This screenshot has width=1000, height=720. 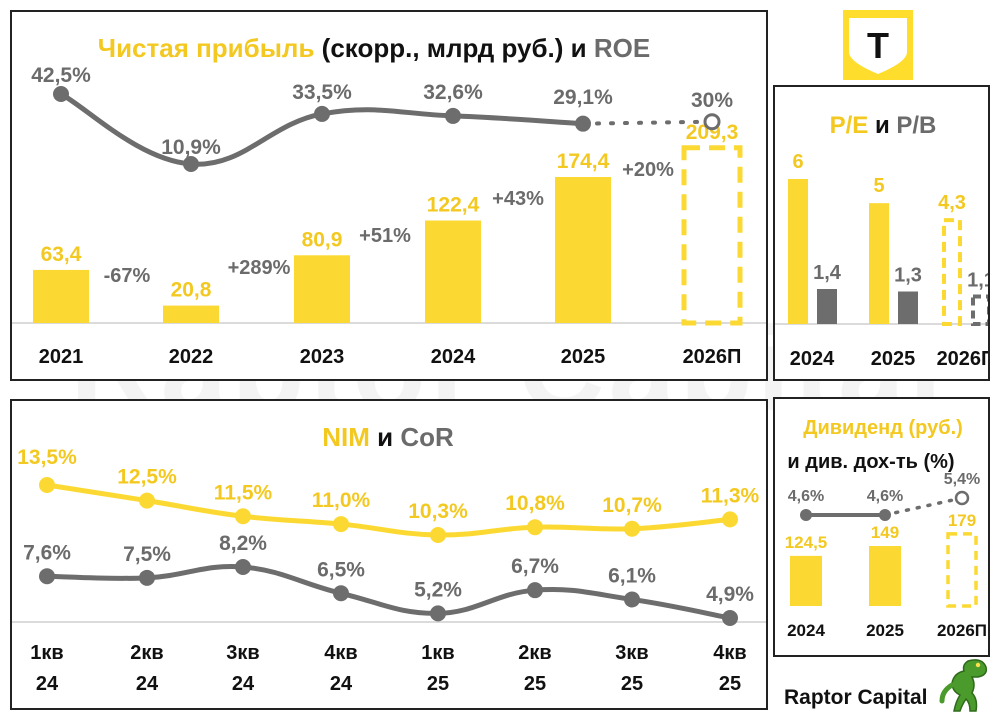 I want to click on raptor-mascot, so click(x=965, y=685).